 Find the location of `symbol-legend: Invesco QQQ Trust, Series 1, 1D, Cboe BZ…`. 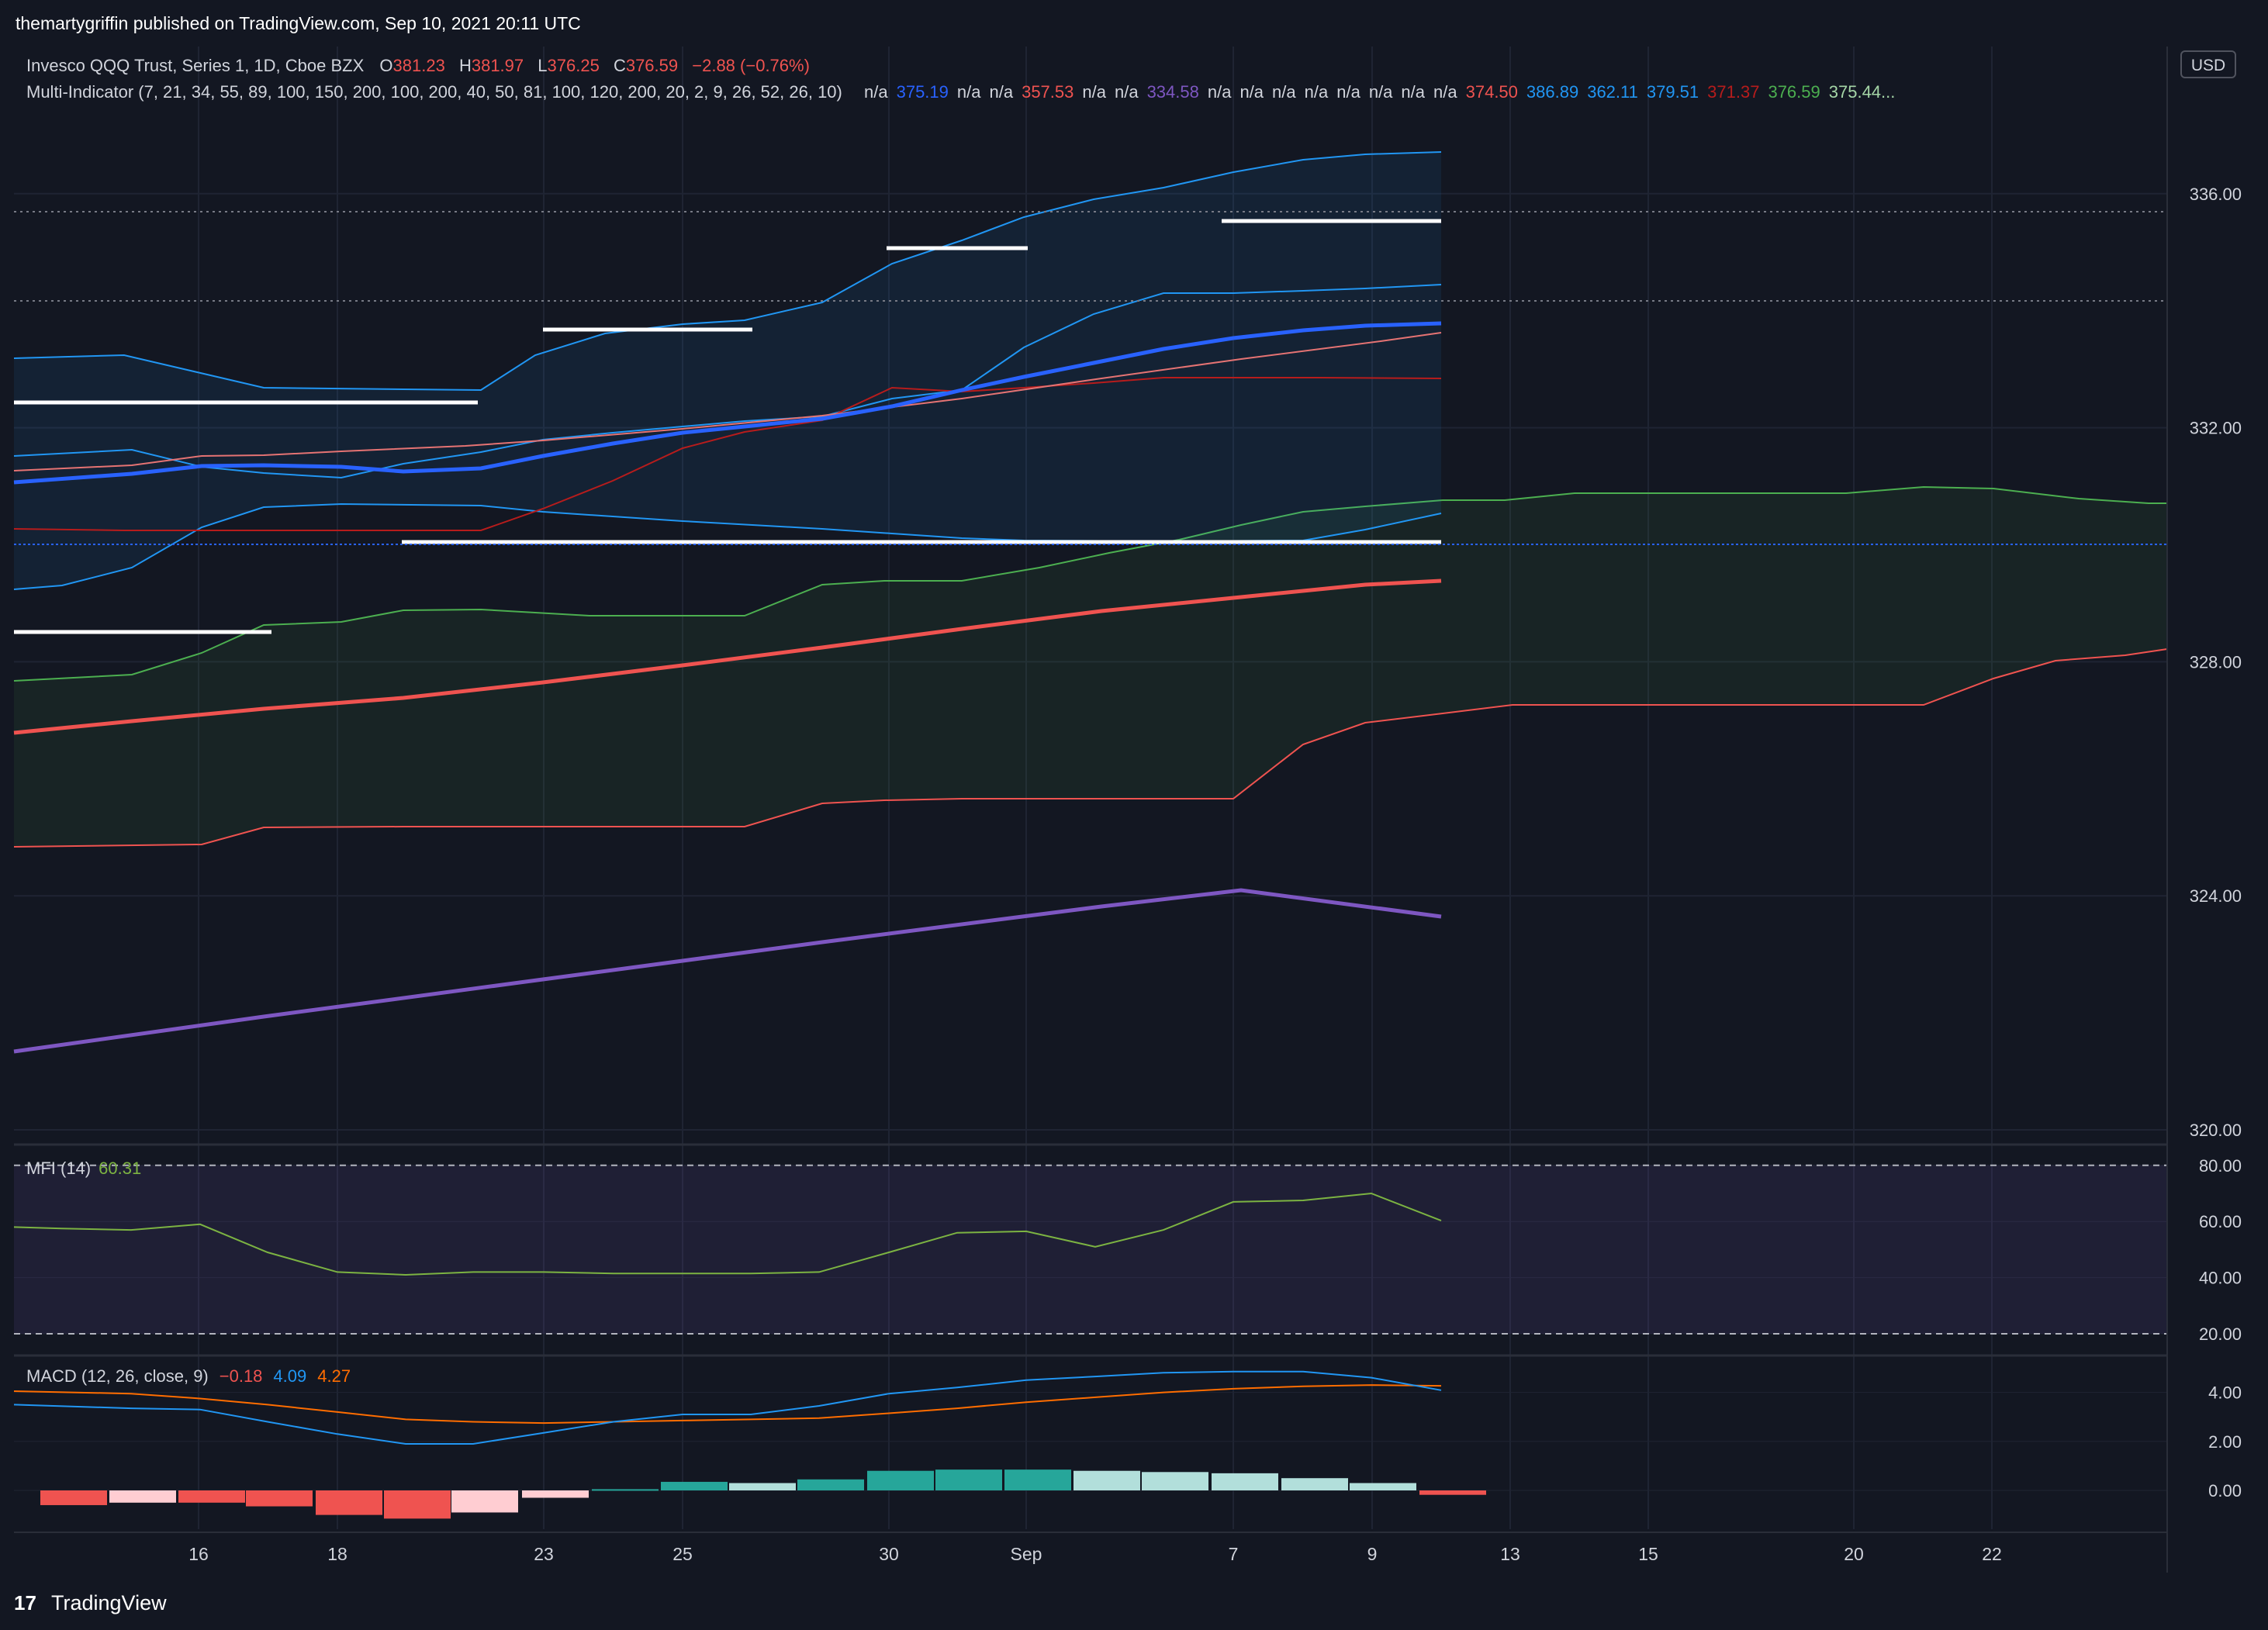

symbol-legend: Invesco QQQ Trust, Series 1, 1D, Cboe BZ… is located at coordinates (418, 66).